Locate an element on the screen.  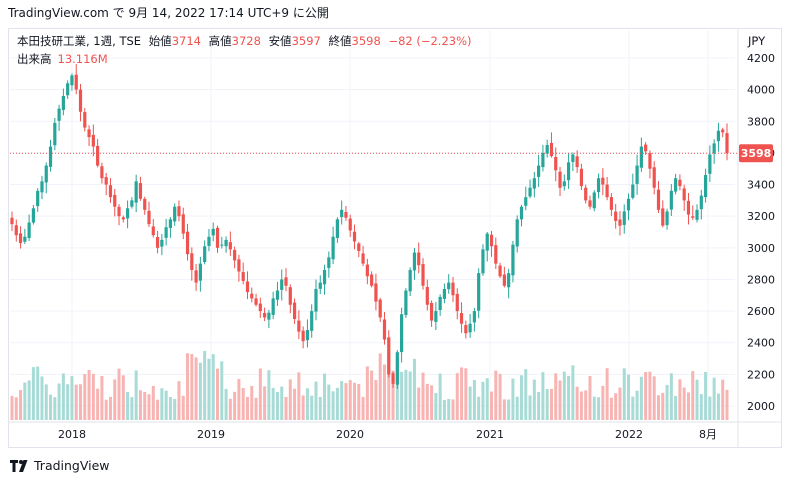
tradingview-footer: TradingView is located at coordinates (60, 465).